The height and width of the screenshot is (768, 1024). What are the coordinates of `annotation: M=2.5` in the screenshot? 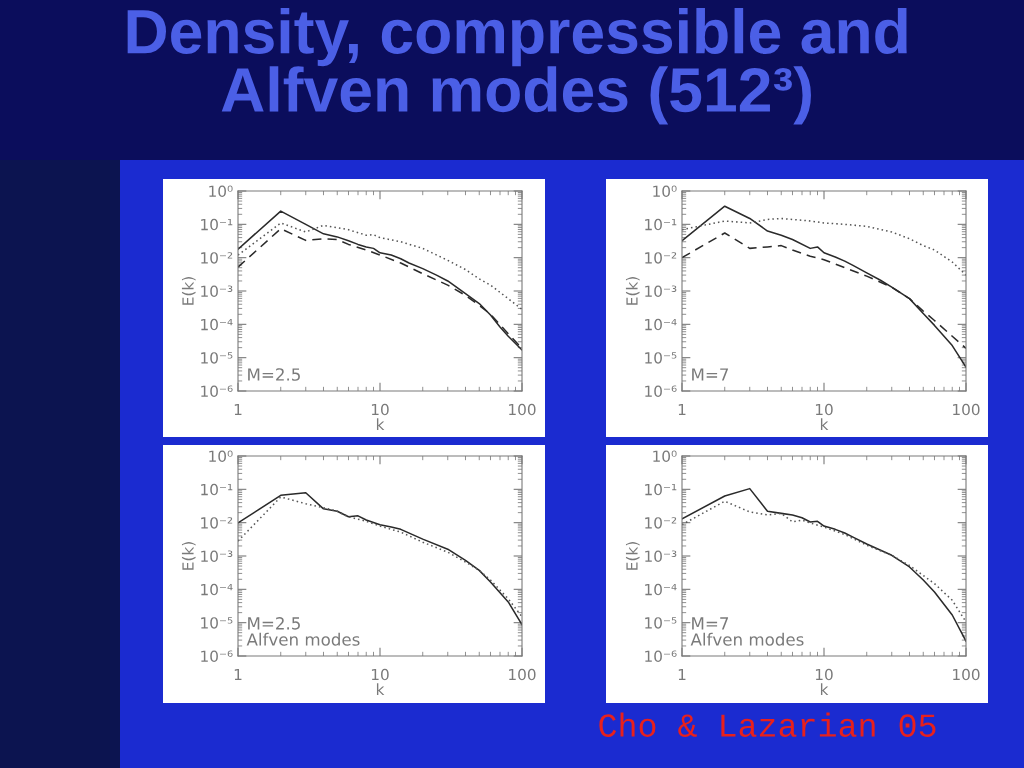 It's located at (274, 374).